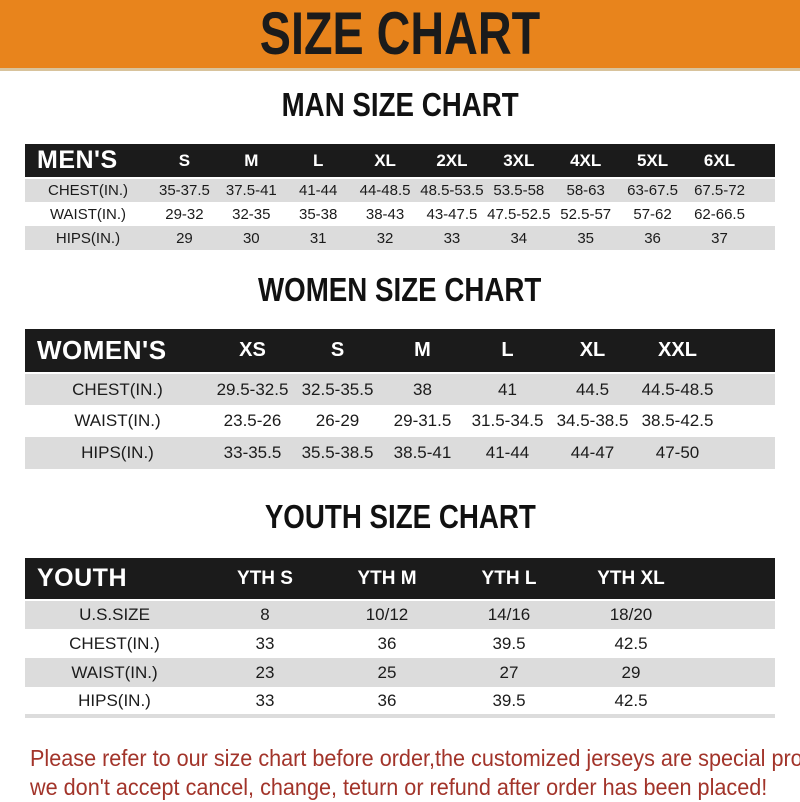 The height and width of the screenshot is (802, 800). I want to click on size-value-cell: 44.5, so click(592, 389).